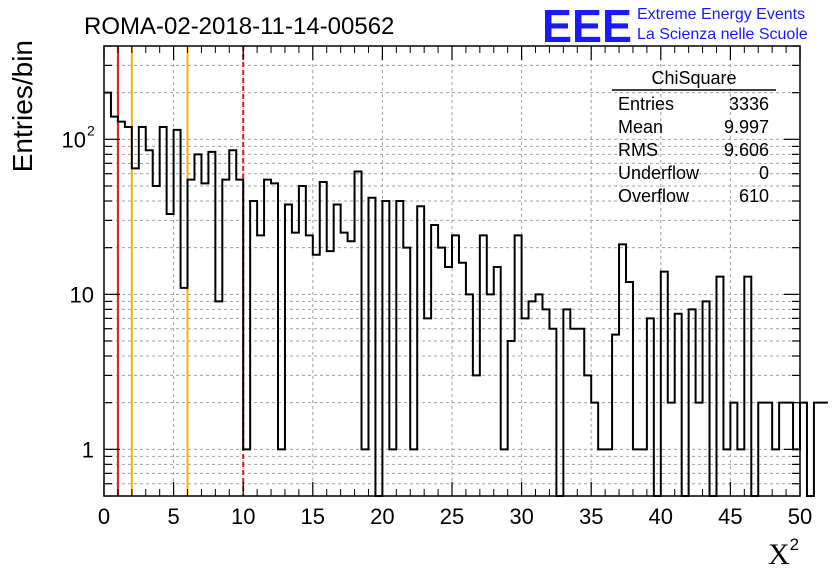  I want to click on y-tick-label-exponent: 2, so click(91, 130).